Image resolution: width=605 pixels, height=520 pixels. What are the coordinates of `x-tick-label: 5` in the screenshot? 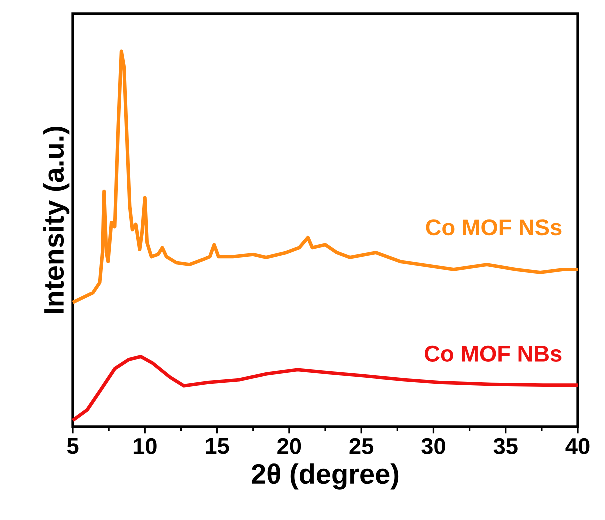 It's located at (73, 446).